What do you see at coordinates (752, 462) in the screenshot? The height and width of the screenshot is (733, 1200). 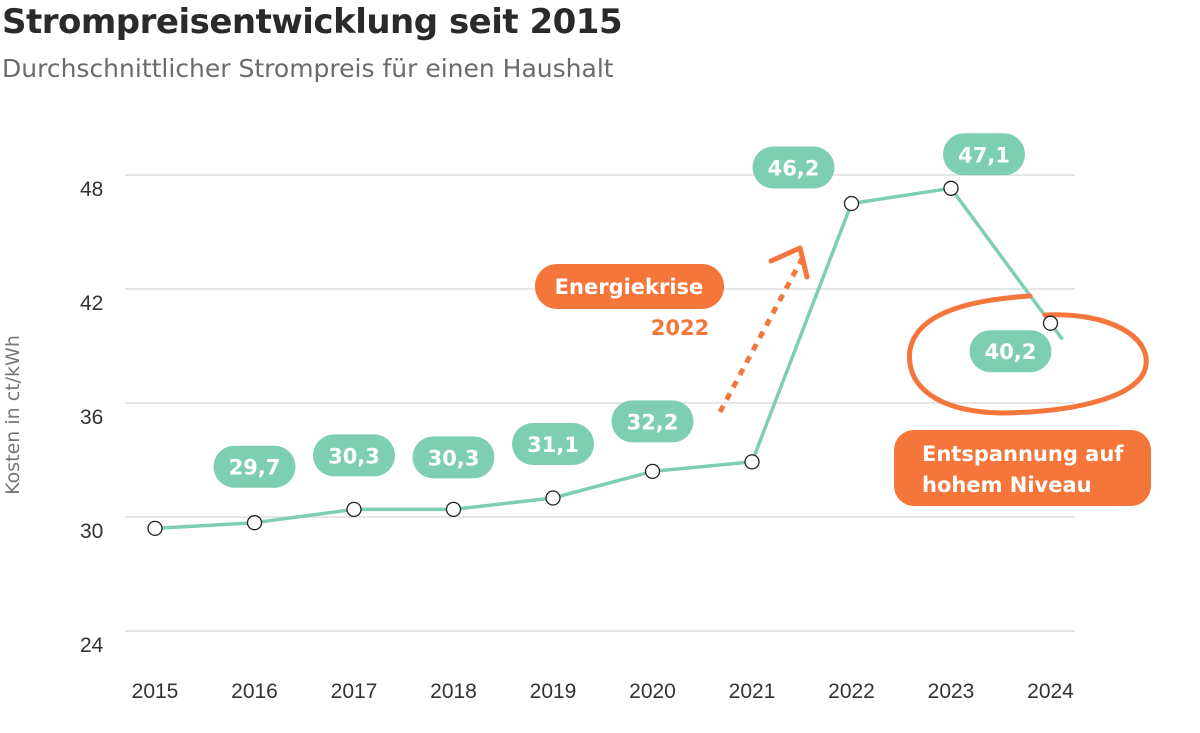 I see `data-point-2021` at bounding box center [752, 462].